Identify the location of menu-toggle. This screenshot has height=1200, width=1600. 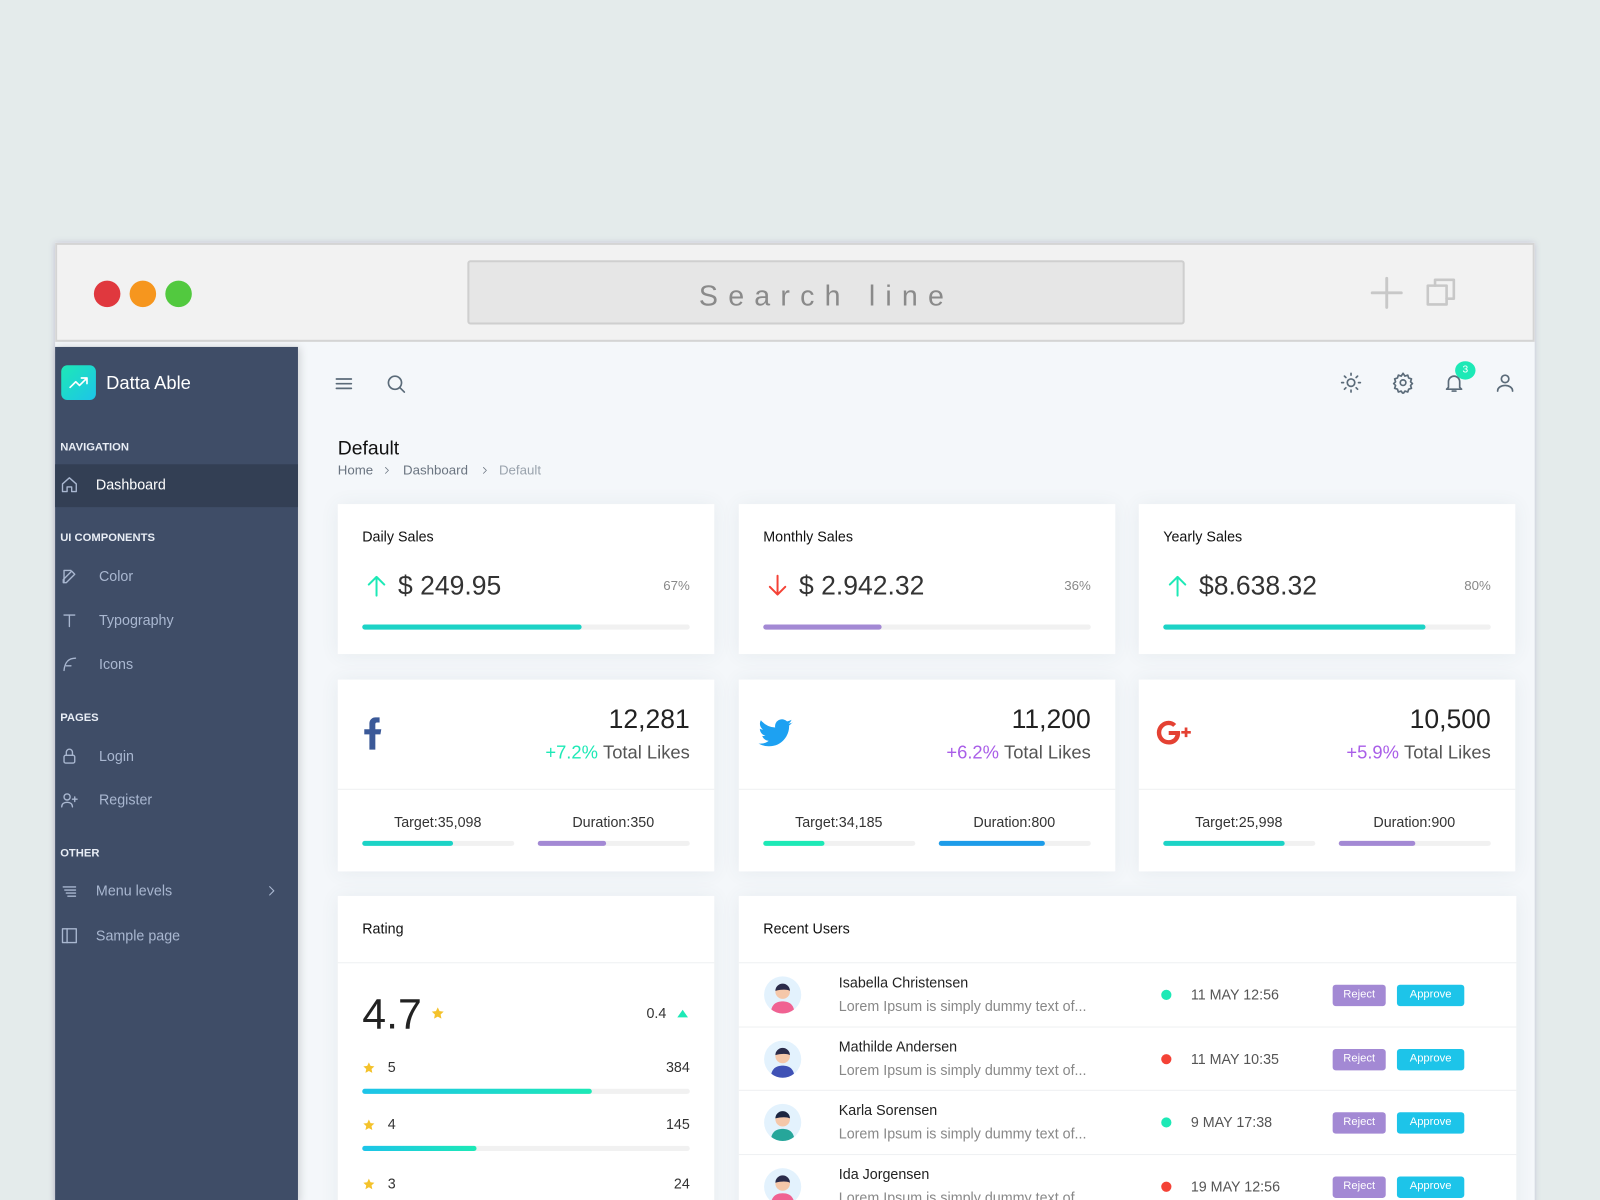
(344, 383).